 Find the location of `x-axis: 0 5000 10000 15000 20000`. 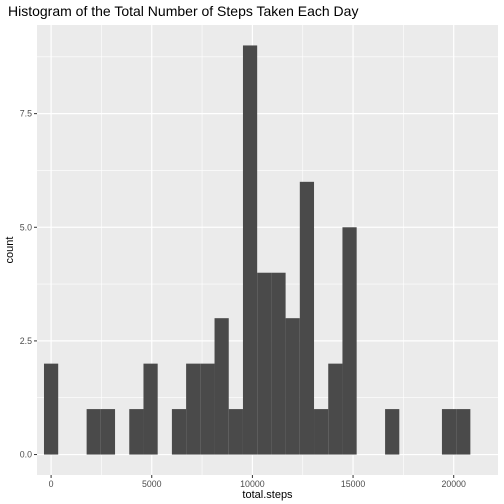

x-axis: 0 5000 10000 15000 20000 is located at coordinates (257, 482).